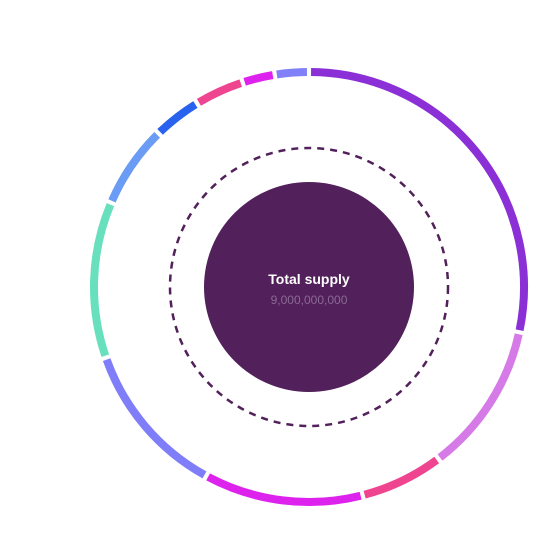 This screenshot has width=552, height=547. I want to click on center-disc, so click(309, 287).